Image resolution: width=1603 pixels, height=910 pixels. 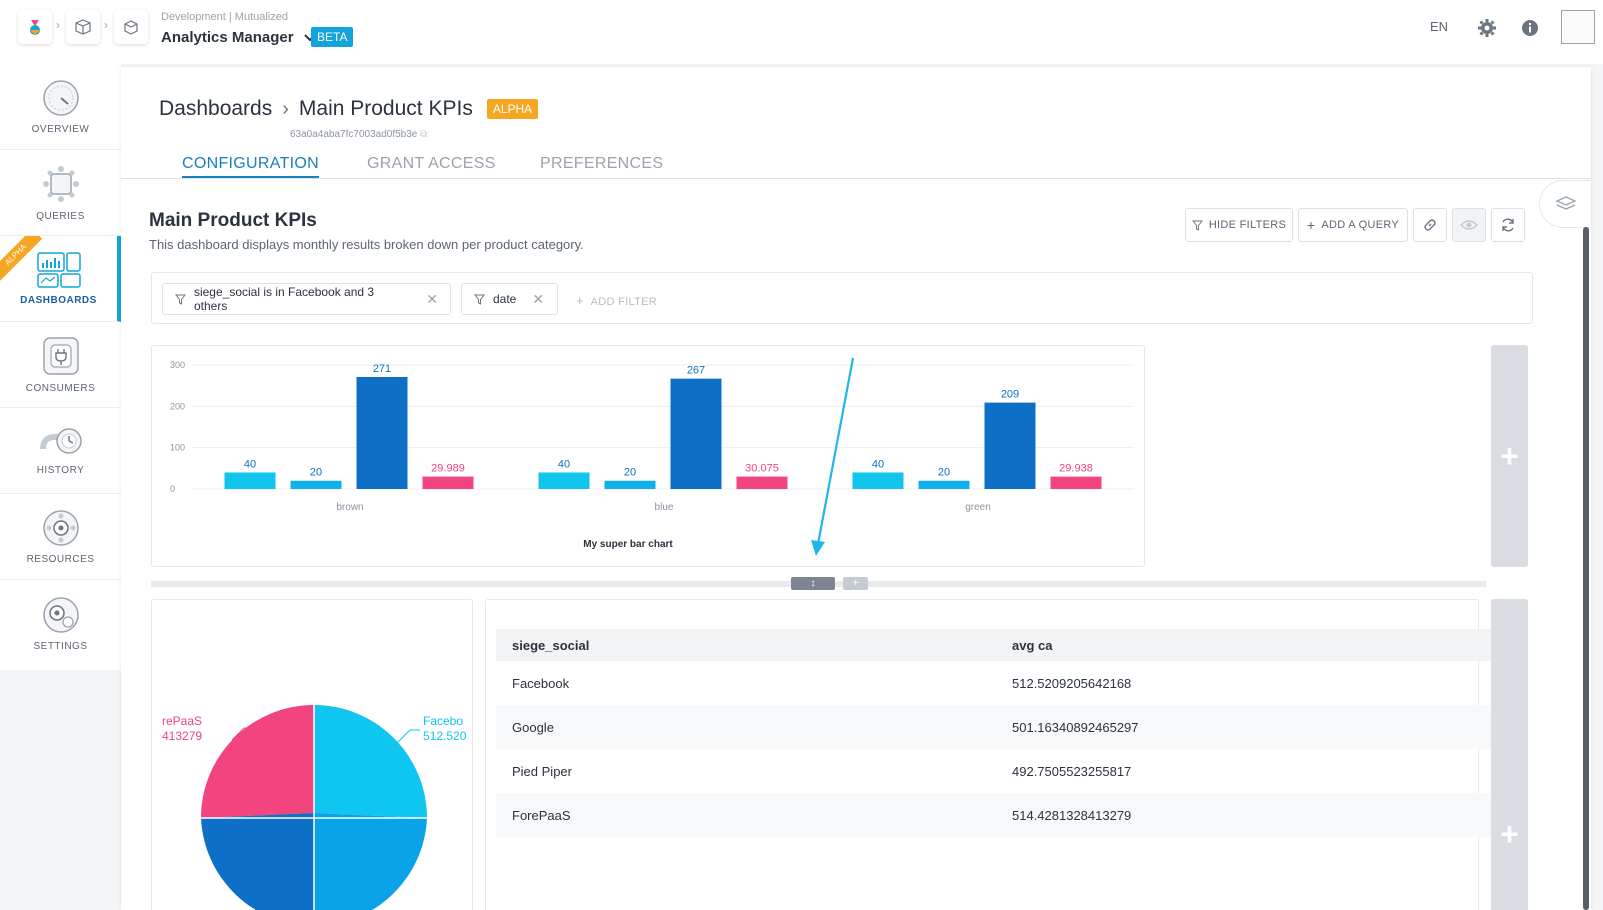 I want to click on pie-slice-facebook, so click(x=370, y=761).